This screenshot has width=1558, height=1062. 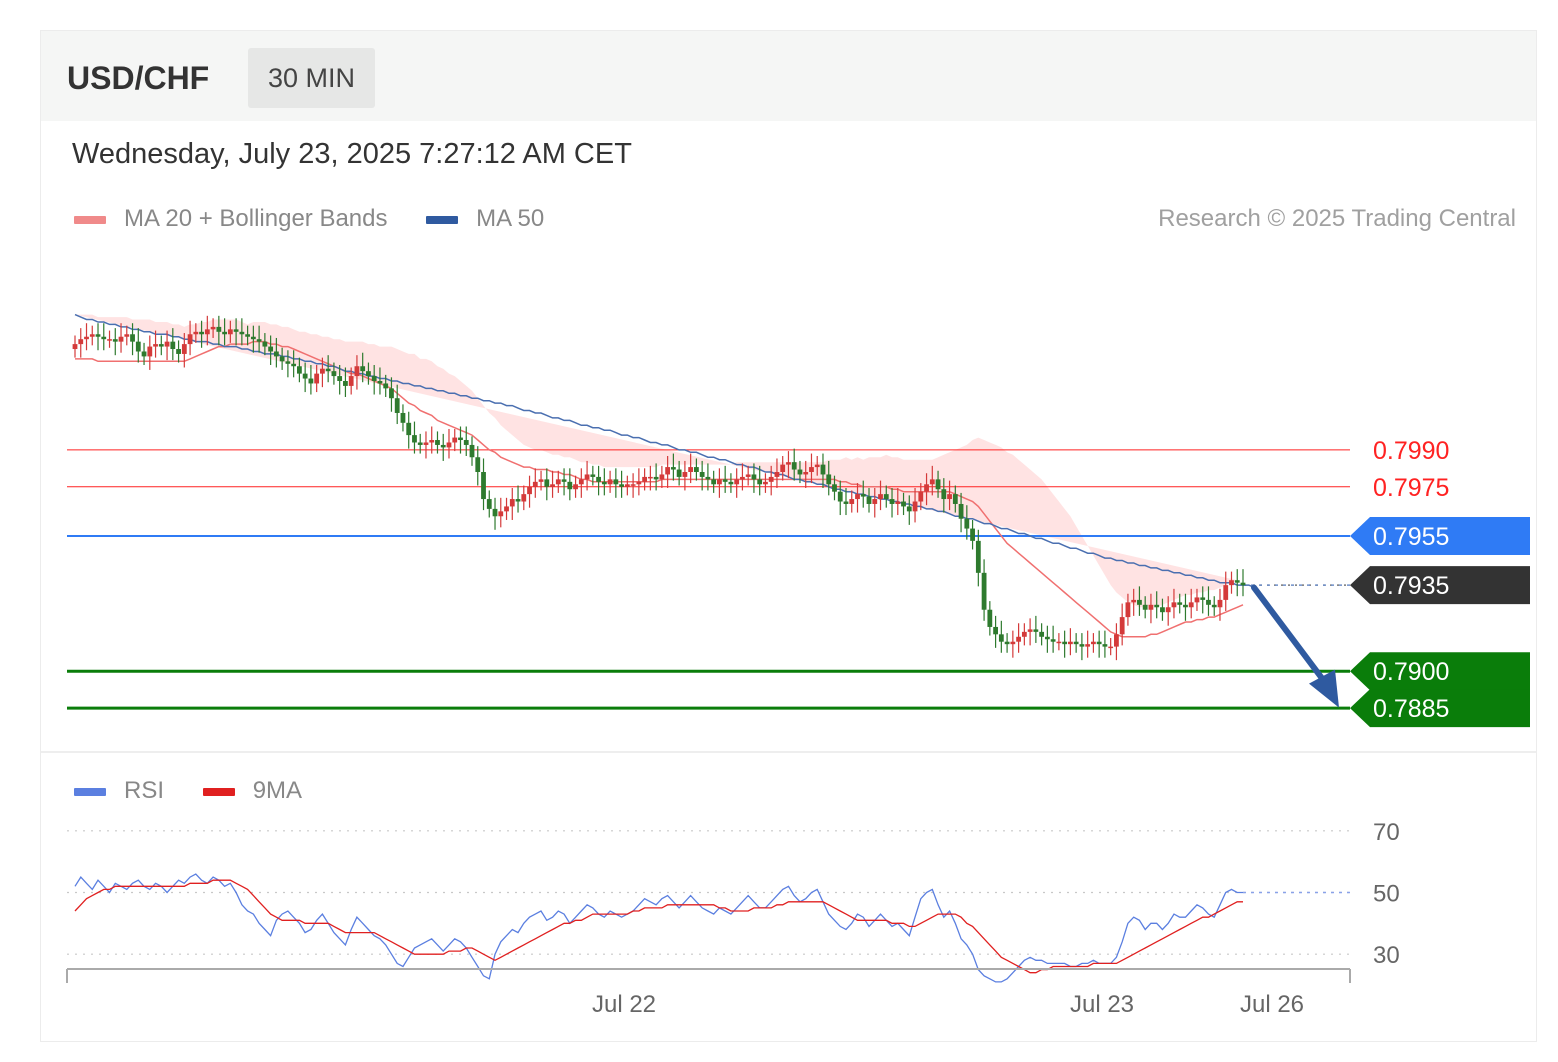 I want to click on rsi-tick-label-70: 70, so click(x=1386, y=832).